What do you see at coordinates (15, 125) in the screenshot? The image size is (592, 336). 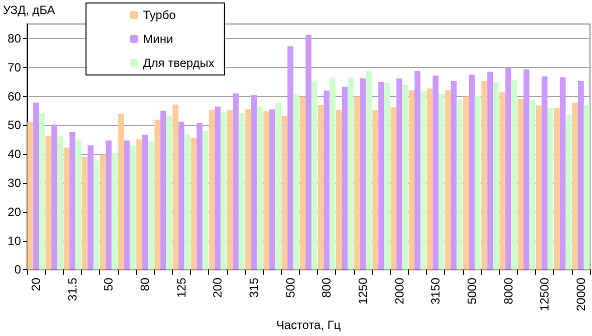 I see `y-tick-label: 50` at bounding box center [15, 125].